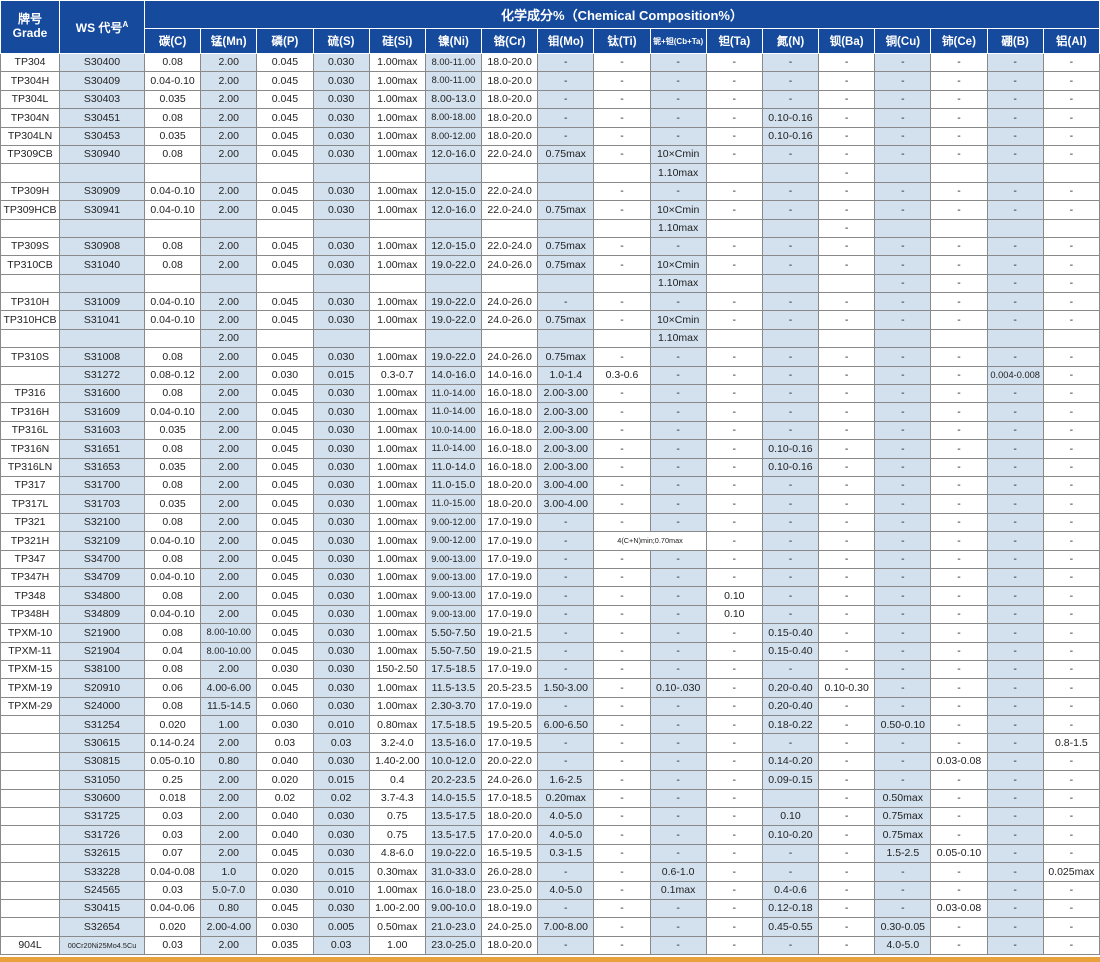  Describe the element at coordinates (510, 927) in the screenshot. I see `value-cell: 24.0-25.0` at that location.